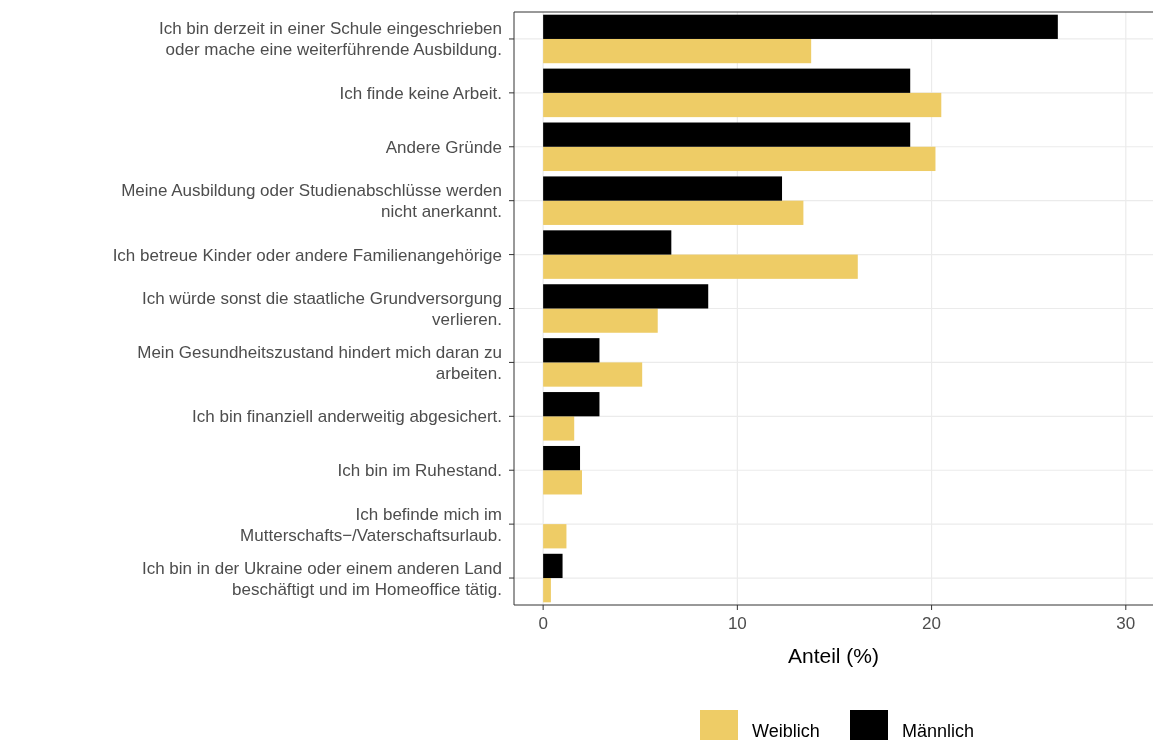 The height and width of the screenshot is (740, 1155). What do you see at coordinates (737, 623) in the screenshot?
I see `x-tick-label: 10` at bounding box center [737, 623].